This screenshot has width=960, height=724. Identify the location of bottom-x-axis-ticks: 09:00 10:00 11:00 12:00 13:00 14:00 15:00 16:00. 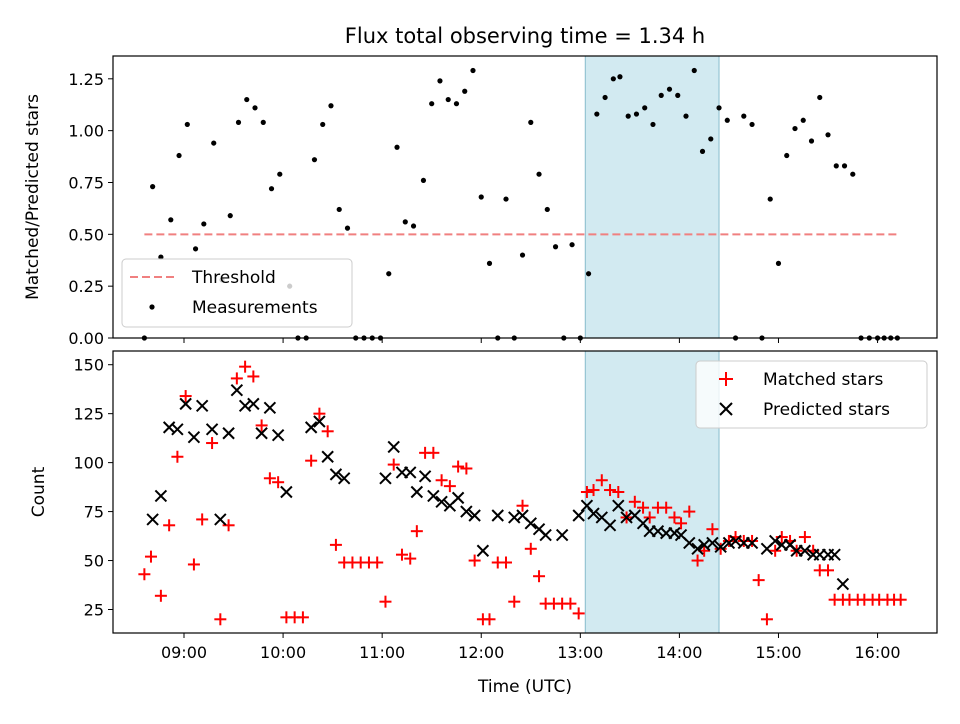
(531, 647).